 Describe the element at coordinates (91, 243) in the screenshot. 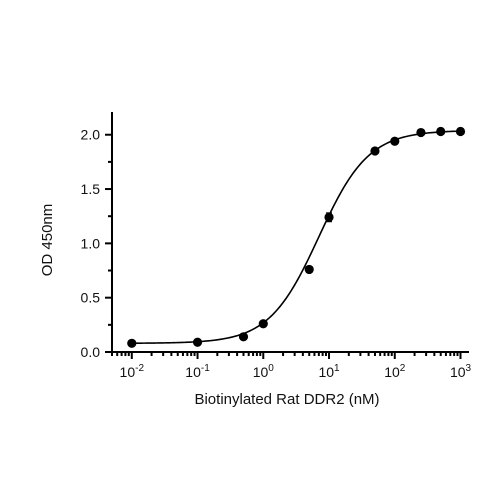

I see `y-tick-label: 1.0` at that location.